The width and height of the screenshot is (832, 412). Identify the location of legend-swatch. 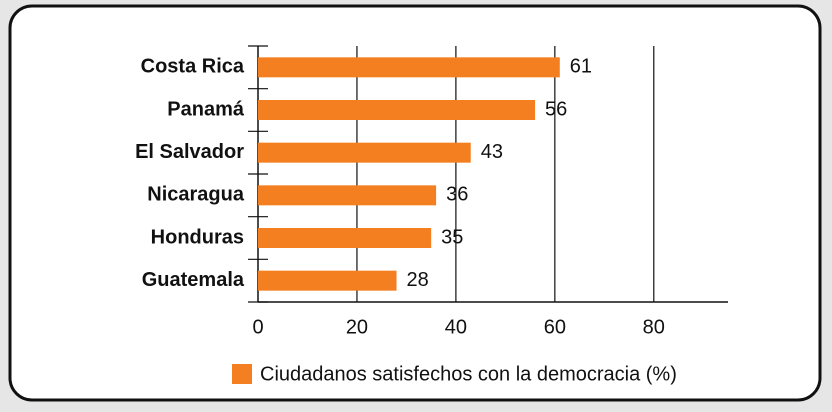
(242, 374).